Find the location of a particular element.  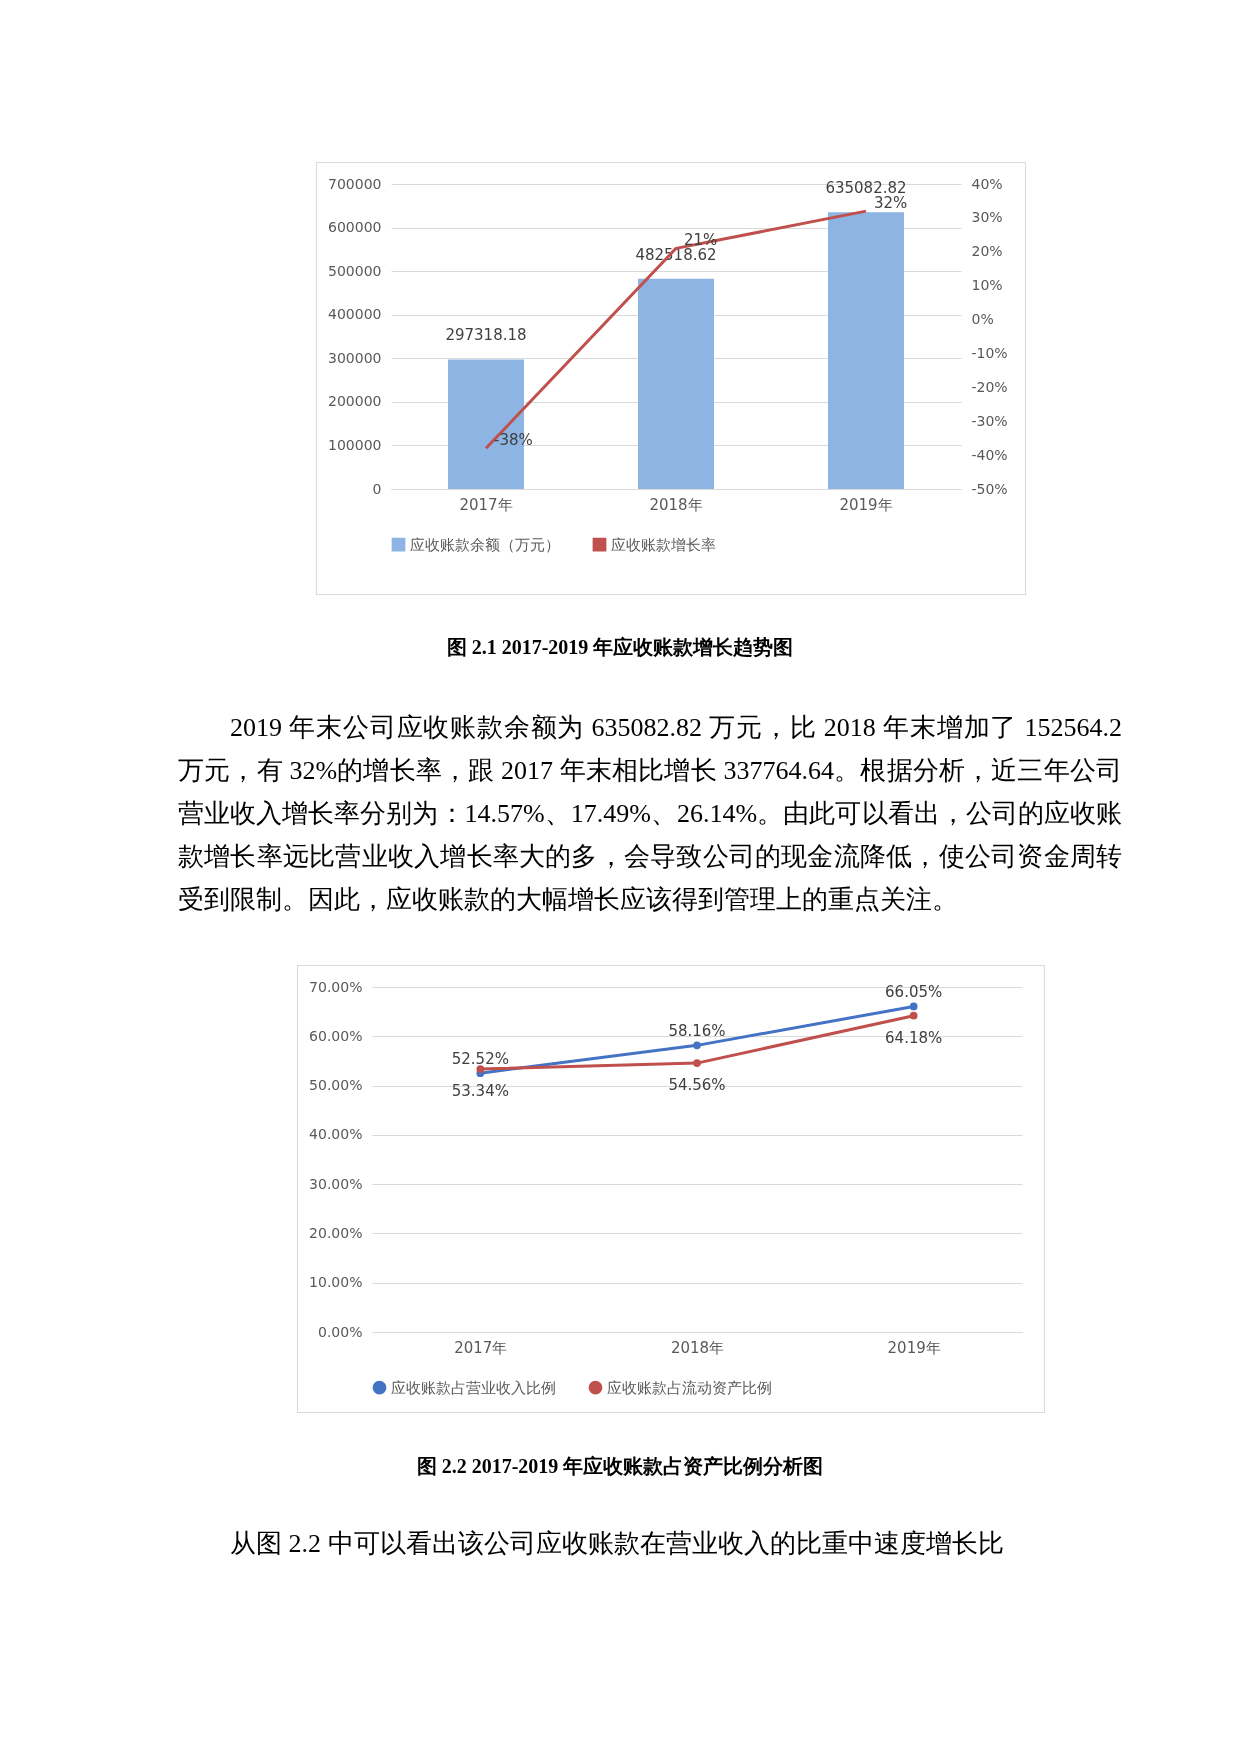

text: 2019 年末公司应收账款余额为 635082.82 万元，比 2018 年末增加了 152564.2 万元，有 32%的增长率，跟 2017 年末相比增长 337764.64。根据分析，近三年公司营业收入增长率分别为：14.57%、17.49%、26.14%。由此可以看出，公司的应收账款增长率远比营业收入增长率大的多，会导致公司的现金流降低，使公司资金周转受到限制。因此，应收账款的大幅增长应该得到管理上的重点关注。 is located at coordinates (650, 814).